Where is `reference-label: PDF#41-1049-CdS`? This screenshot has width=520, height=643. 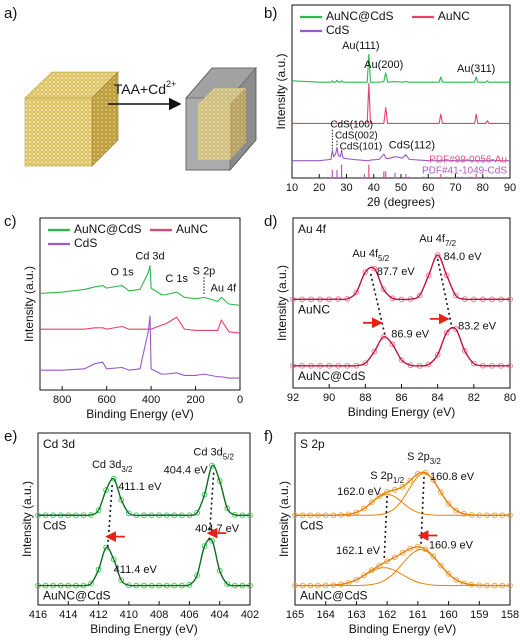 reference-label: PDF#41-1049-CdS is located at coordinates (464, 171).